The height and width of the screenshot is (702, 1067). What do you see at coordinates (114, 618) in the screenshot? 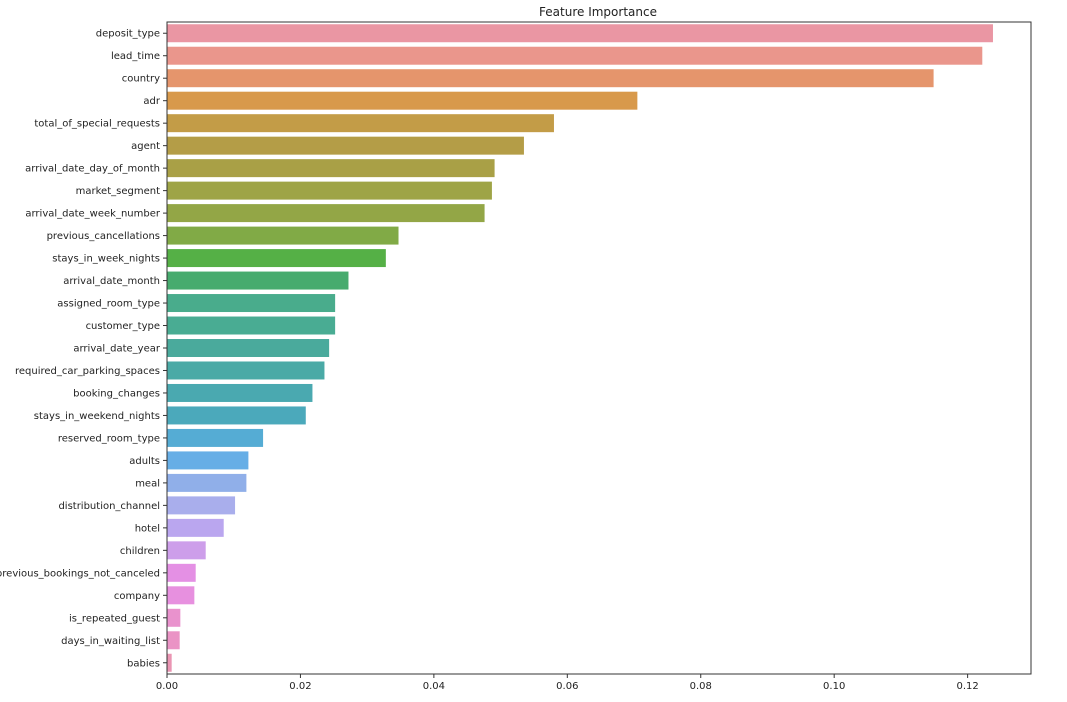
I see `category-label: is_repeated_guest` at bounding box center [114, 618].